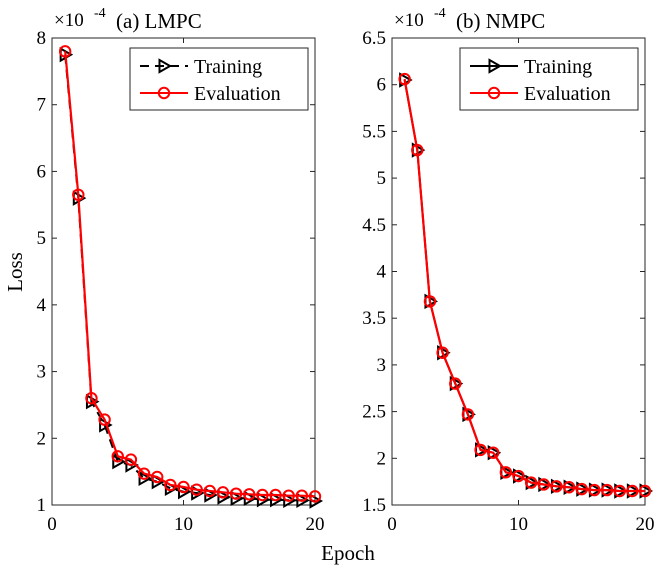 Image resolution: width=665 pixels, height=578 pixels. What do you see at coordinates (409, 20) in the screenshot?
I see `chart1-multiplier: ×10` at bounding box center [409, 20].